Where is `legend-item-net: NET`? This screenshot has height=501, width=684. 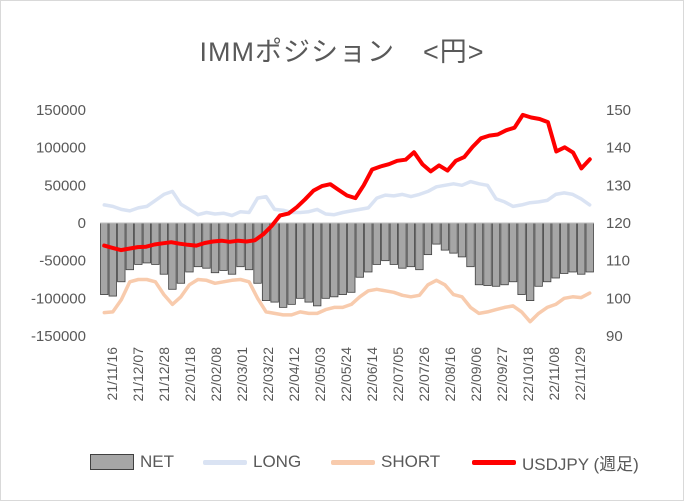
legend-item-net: NET is located at coordinates (132, 462).